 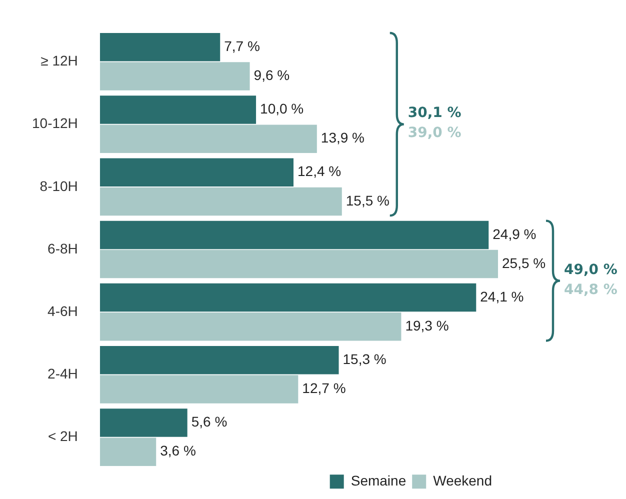 I want to click on data-label: 5,6 %, so click(x=209, y=422).